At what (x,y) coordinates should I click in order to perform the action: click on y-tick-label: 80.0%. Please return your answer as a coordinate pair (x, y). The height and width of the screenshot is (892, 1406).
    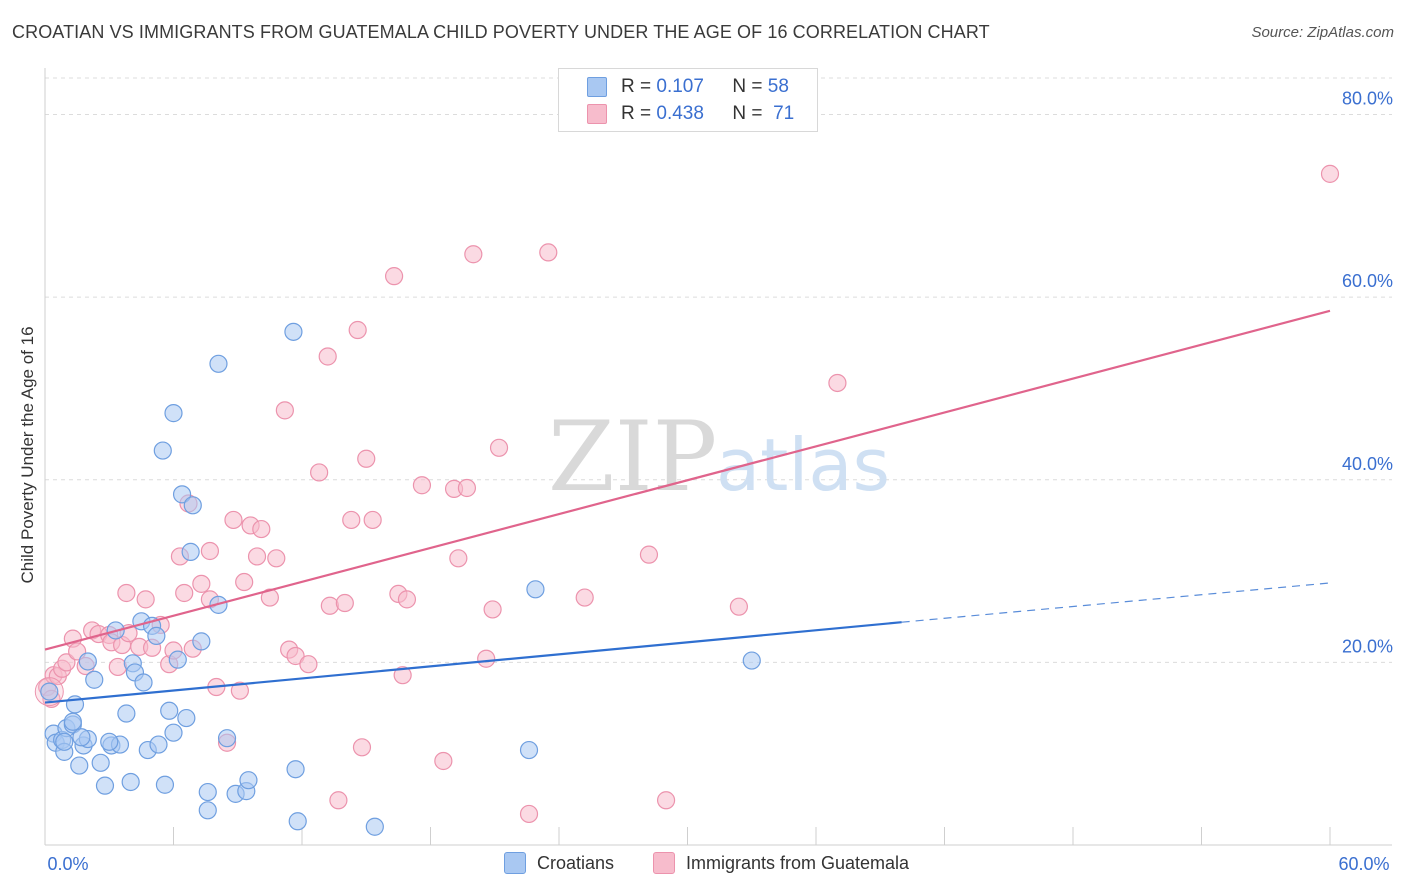
    Looking at the image, I should click on (1367, 99).